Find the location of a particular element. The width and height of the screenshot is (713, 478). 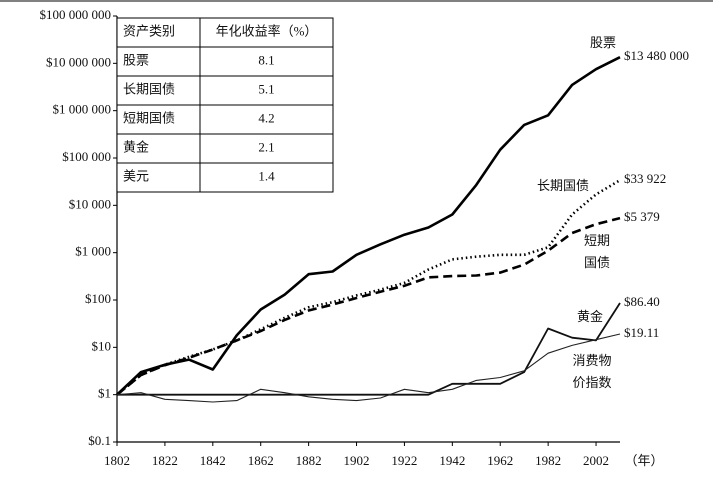

x-tick-label: 2002 is located at coordinates (596, 460).